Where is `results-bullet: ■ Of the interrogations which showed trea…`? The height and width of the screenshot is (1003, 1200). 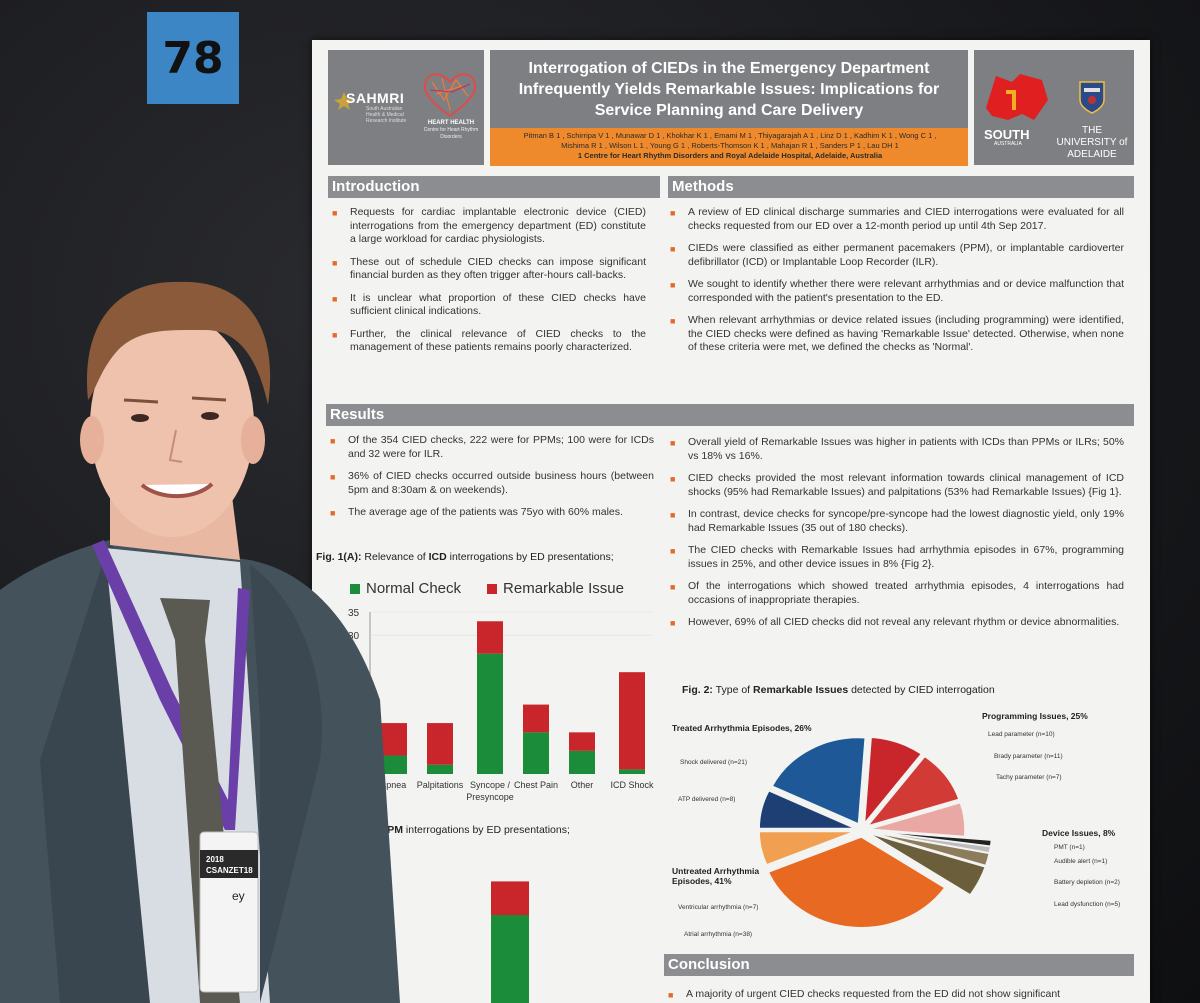 results-bullet: ■ Of the interrogations which showed trea… is located at coordinates (895, 593).